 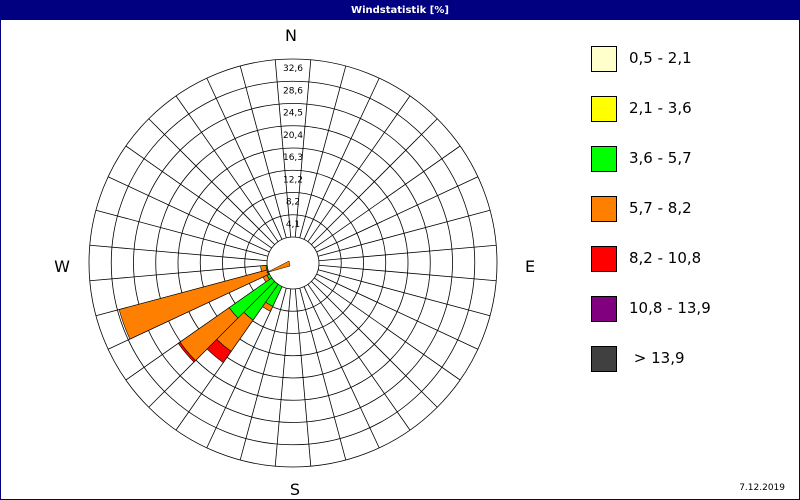 I want to click on direction-label-west: W, so click(x=62, y=266).